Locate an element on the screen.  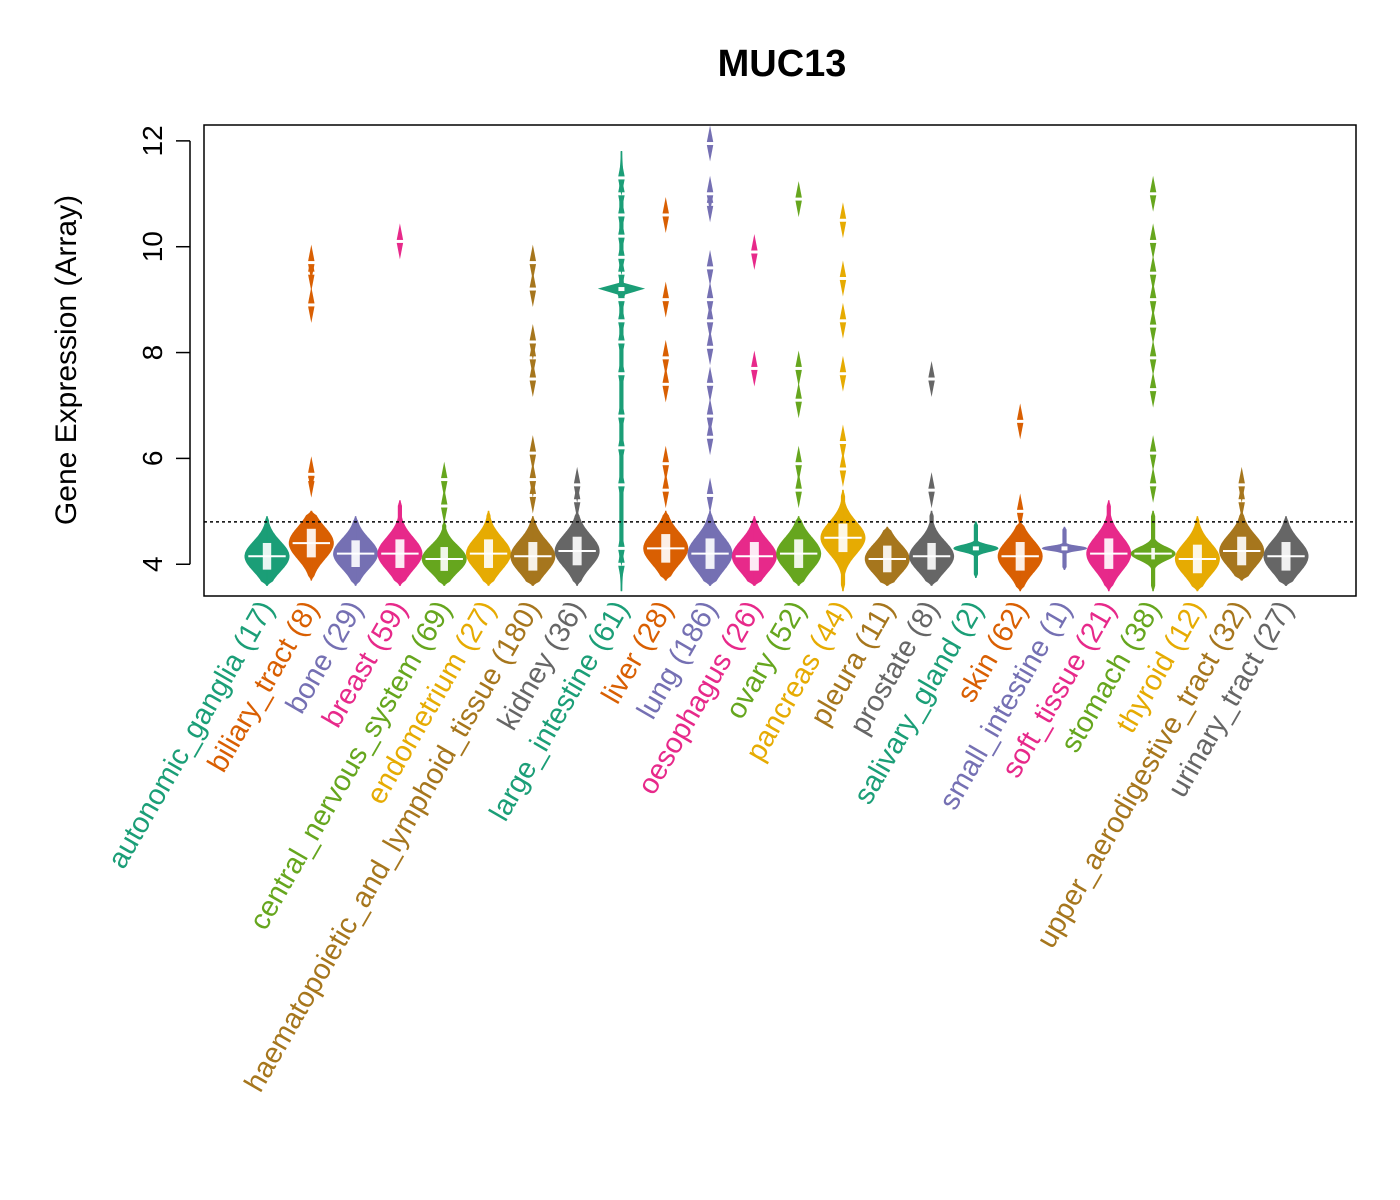
violin-salivary_gland is located at coordinates (976, 549).